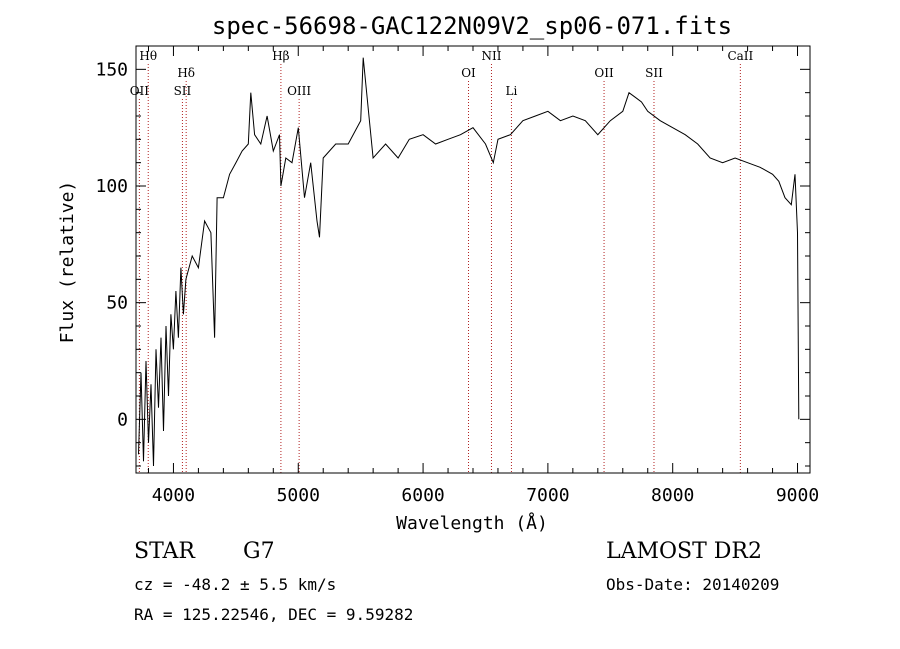 This screenshot has width=900, height=649. I want to click on line-marker-label-8: Li, so click(512, 91).